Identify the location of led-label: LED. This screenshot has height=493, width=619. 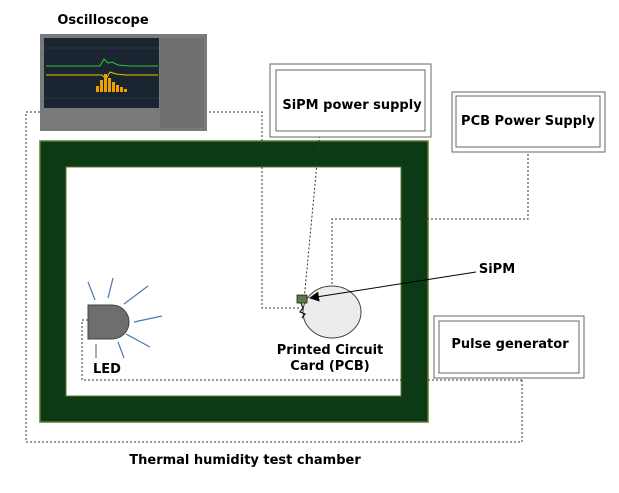
(107, 369).